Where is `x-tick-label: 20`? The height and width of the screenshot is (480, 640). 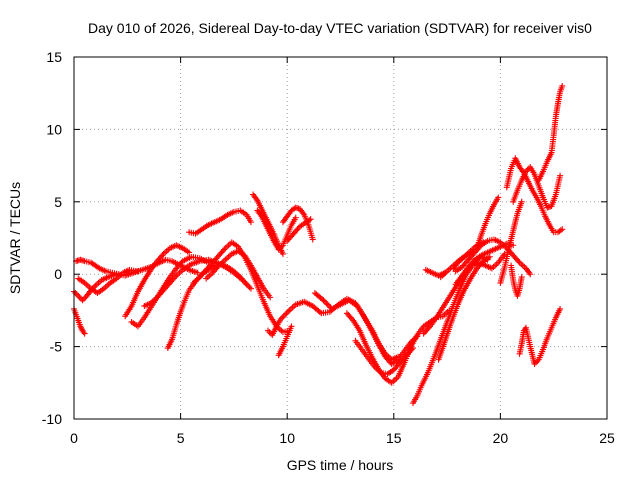
x-tick-label: 20 is located at coordinates (501, 438).